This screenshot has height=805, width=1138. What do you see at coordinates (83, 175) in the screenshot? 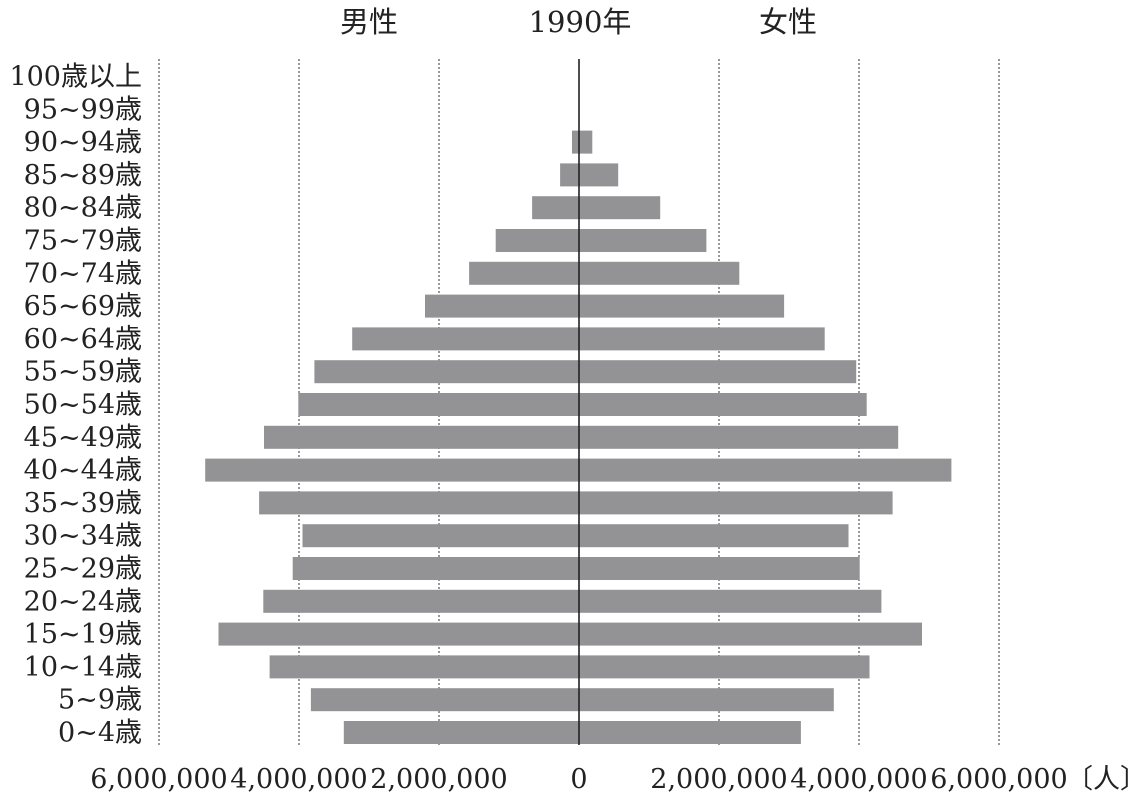
I see `age-group-label: 85~89歳` at bounding box center [83, 175].